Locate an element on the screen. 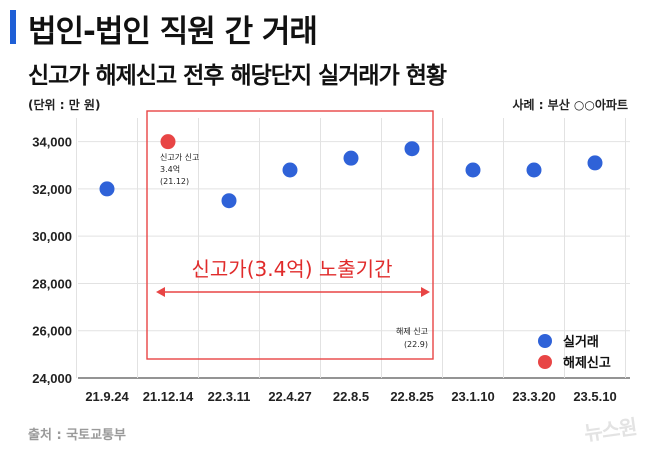 This screenshot has width=658, height=458. y-tick-label: 24,000 is located at coordinates (52, 378).